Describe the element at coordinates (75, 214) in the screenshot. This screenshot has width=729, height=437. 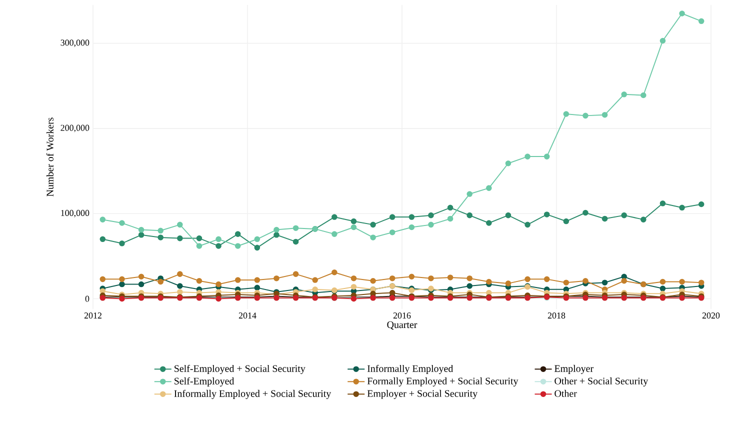
I see `y-tick-label: 100,000` at that location.